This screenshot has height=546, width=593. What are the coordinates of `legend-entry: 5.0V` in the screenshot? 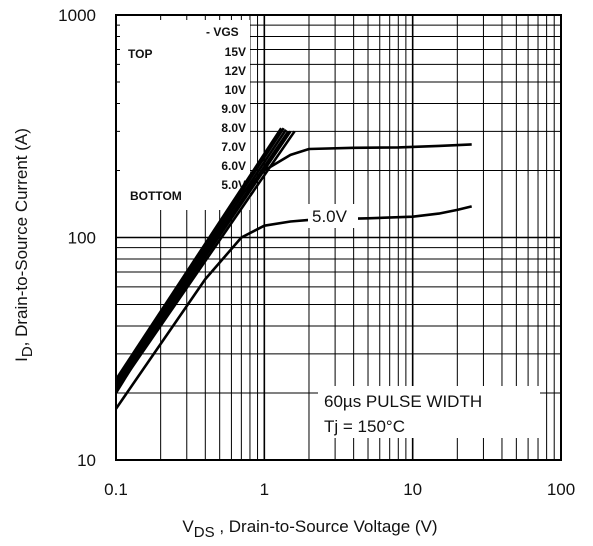 It's located at (233, 185).